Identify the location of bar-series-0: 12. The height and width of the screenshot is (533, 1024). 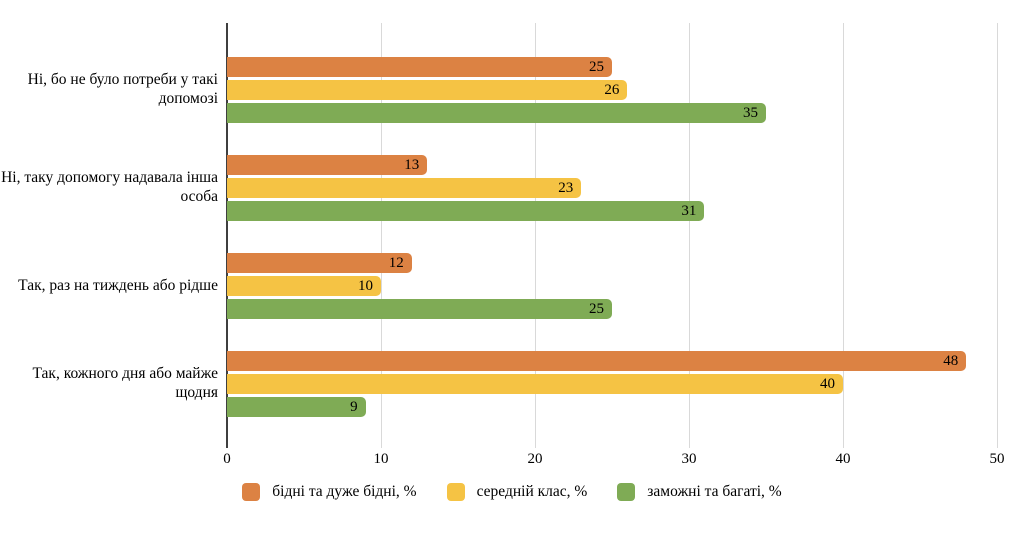
(319, 263).